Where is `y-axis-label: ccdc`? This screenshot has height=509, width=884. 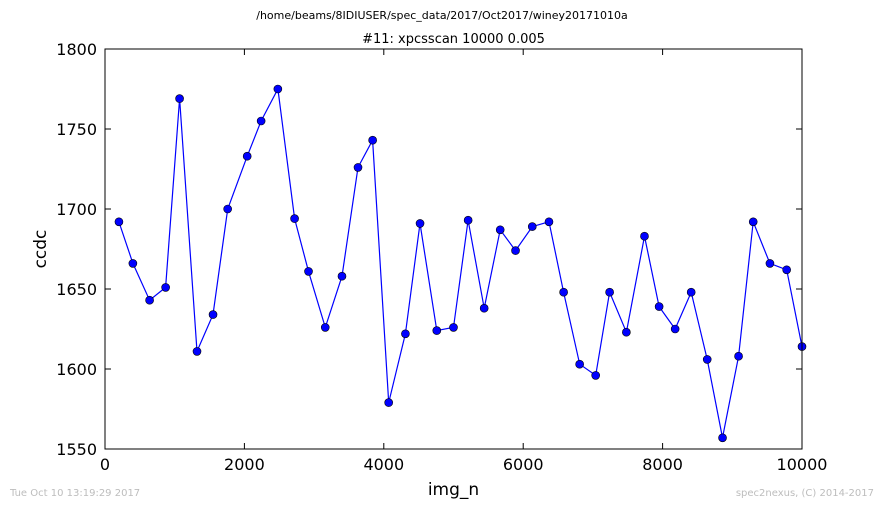 y-axis-label: ccdc is located at coordinates (41, 249).